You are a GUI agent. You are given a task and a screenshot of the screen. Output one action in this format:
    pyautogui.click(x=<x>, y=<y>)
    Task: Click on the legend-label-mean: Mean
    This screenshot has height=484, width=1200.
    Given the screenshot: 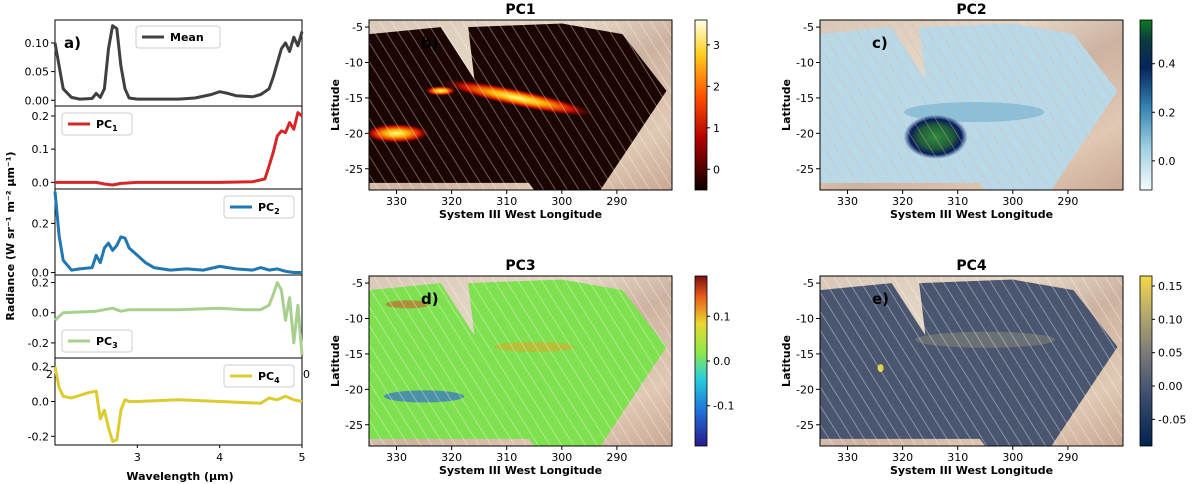 What is the action you would take?
    pyautogui.click(x=187, y=37)
    